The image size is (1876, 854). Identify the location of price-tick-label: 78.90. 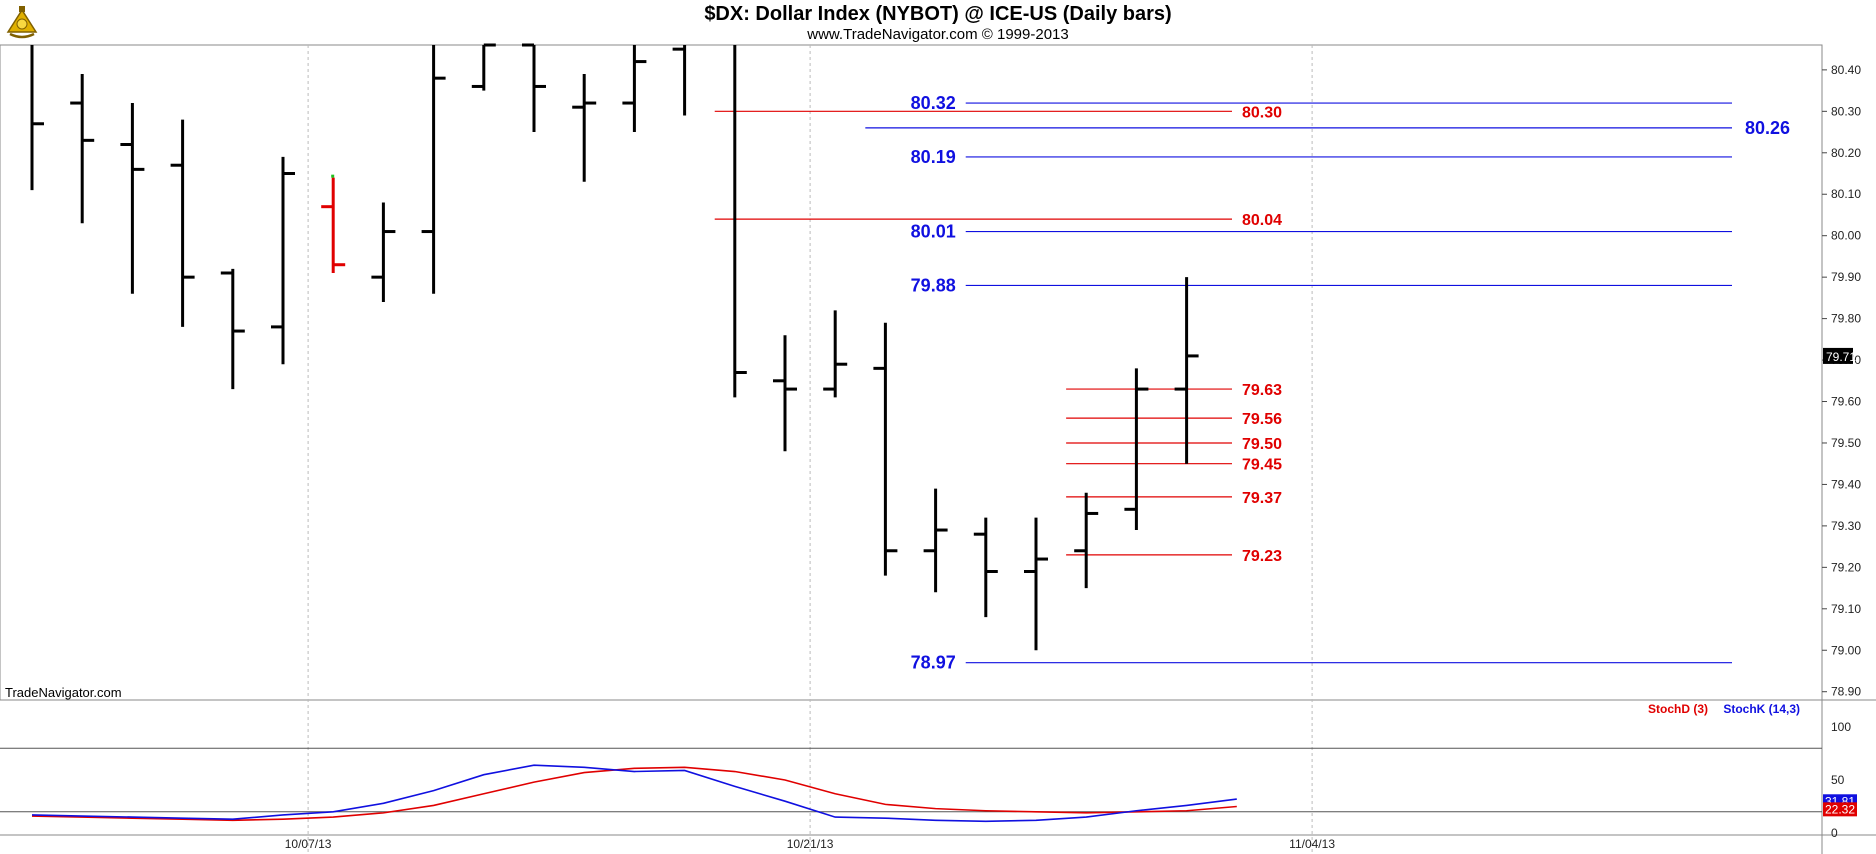
(1846, 692).